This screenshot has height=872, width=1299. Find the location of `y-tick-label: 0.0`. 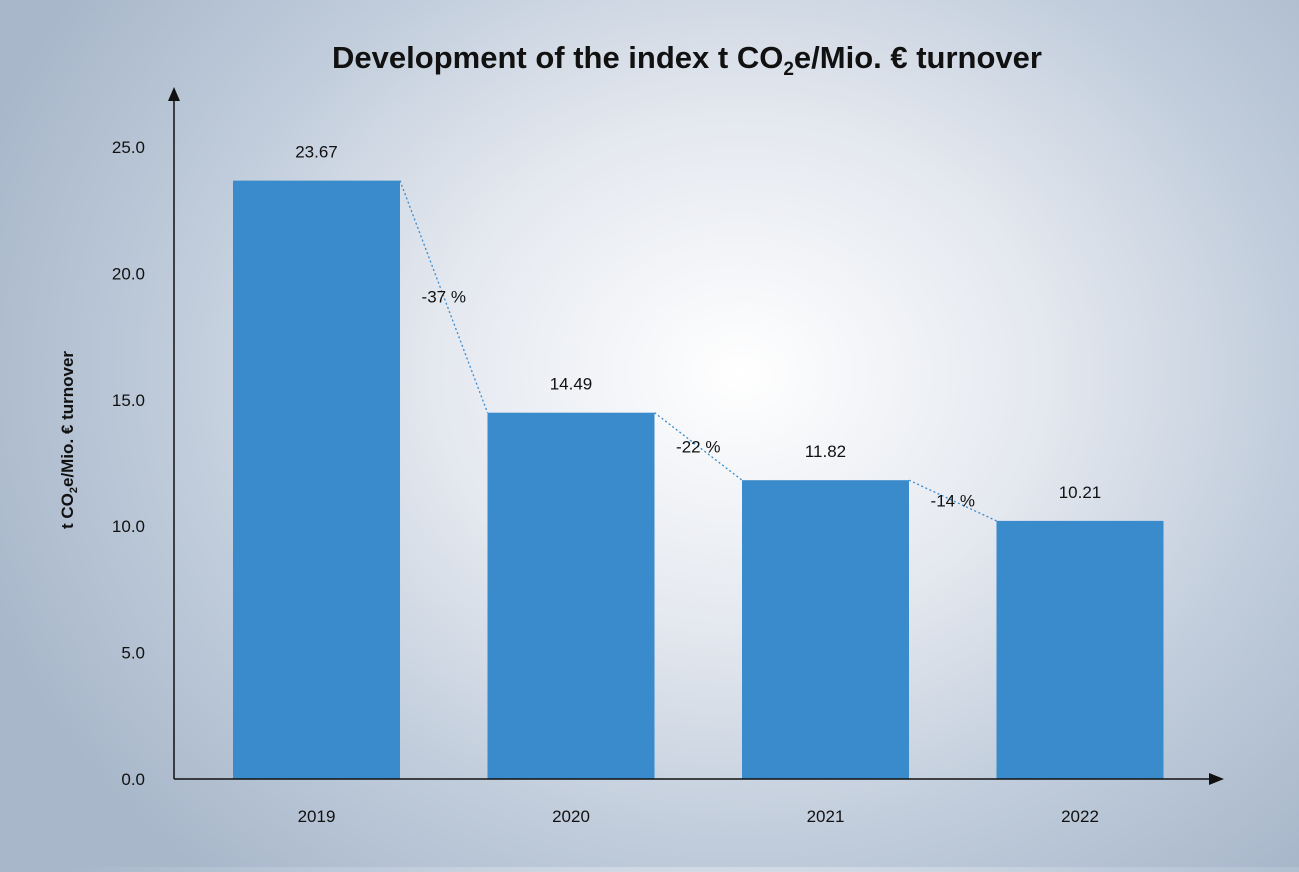

y-tick-label: 0.0 is located at coordinates (133, 779).